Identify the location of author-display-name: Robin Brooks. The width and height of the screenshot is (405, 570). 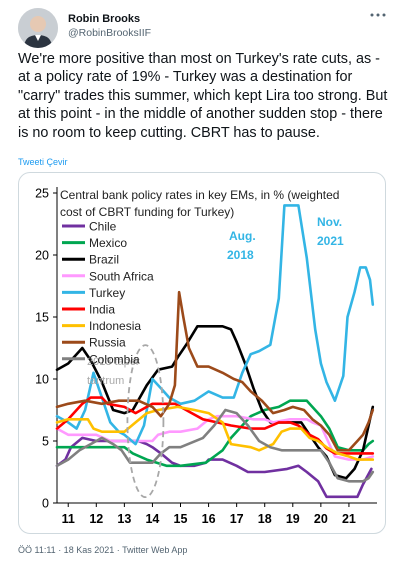
(104, 19).